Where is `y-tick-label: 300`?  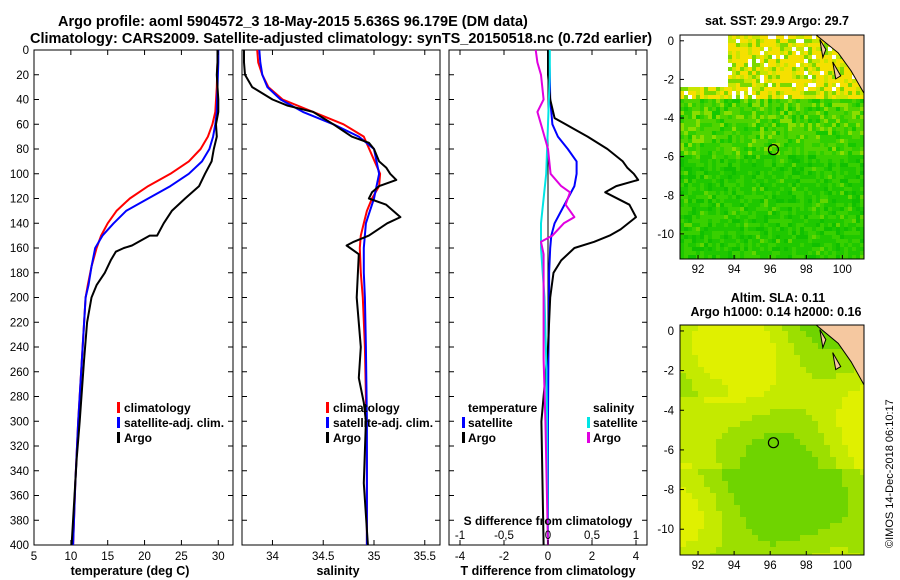 y-tick-label: 300 is located at coordinates (19, 422).